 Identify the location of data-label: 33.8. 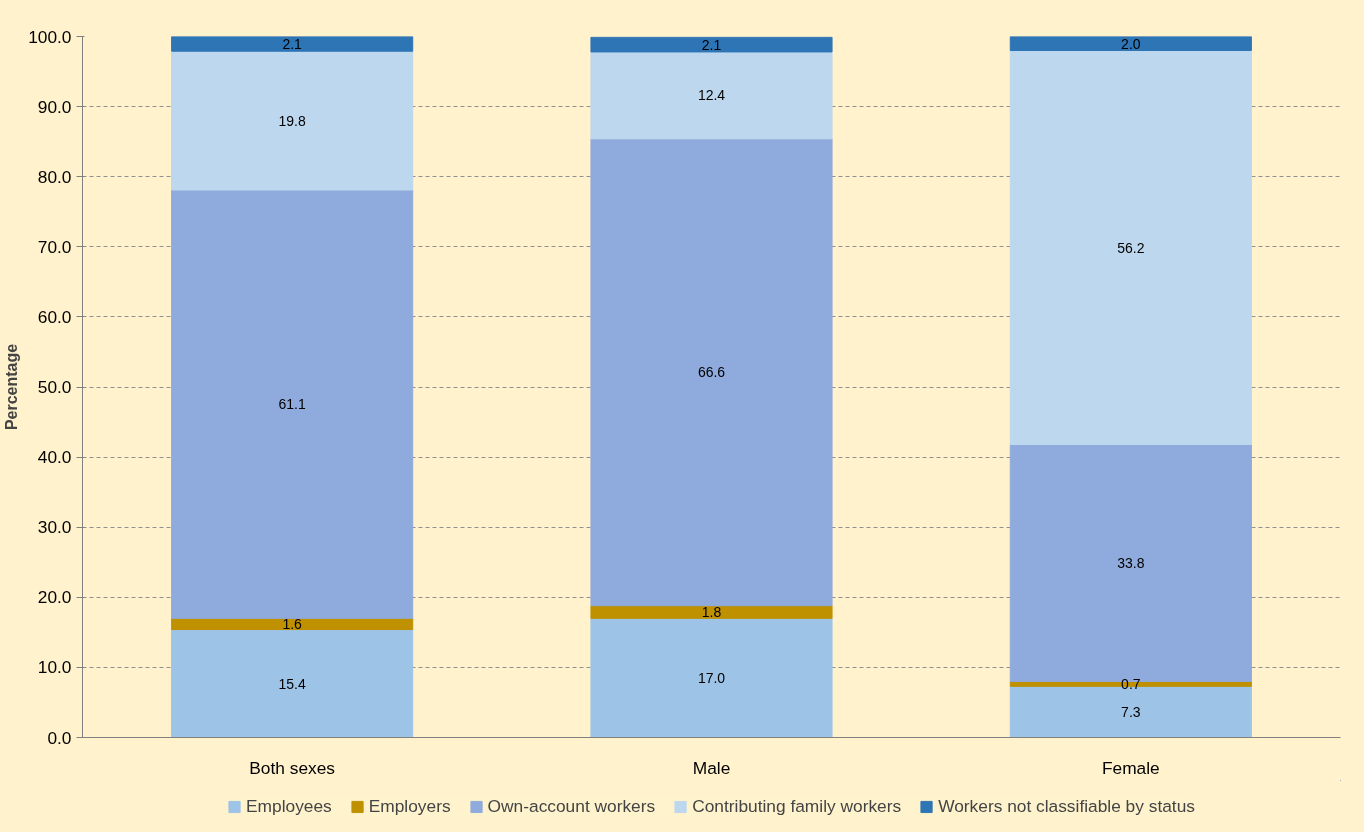
(1131, 562).